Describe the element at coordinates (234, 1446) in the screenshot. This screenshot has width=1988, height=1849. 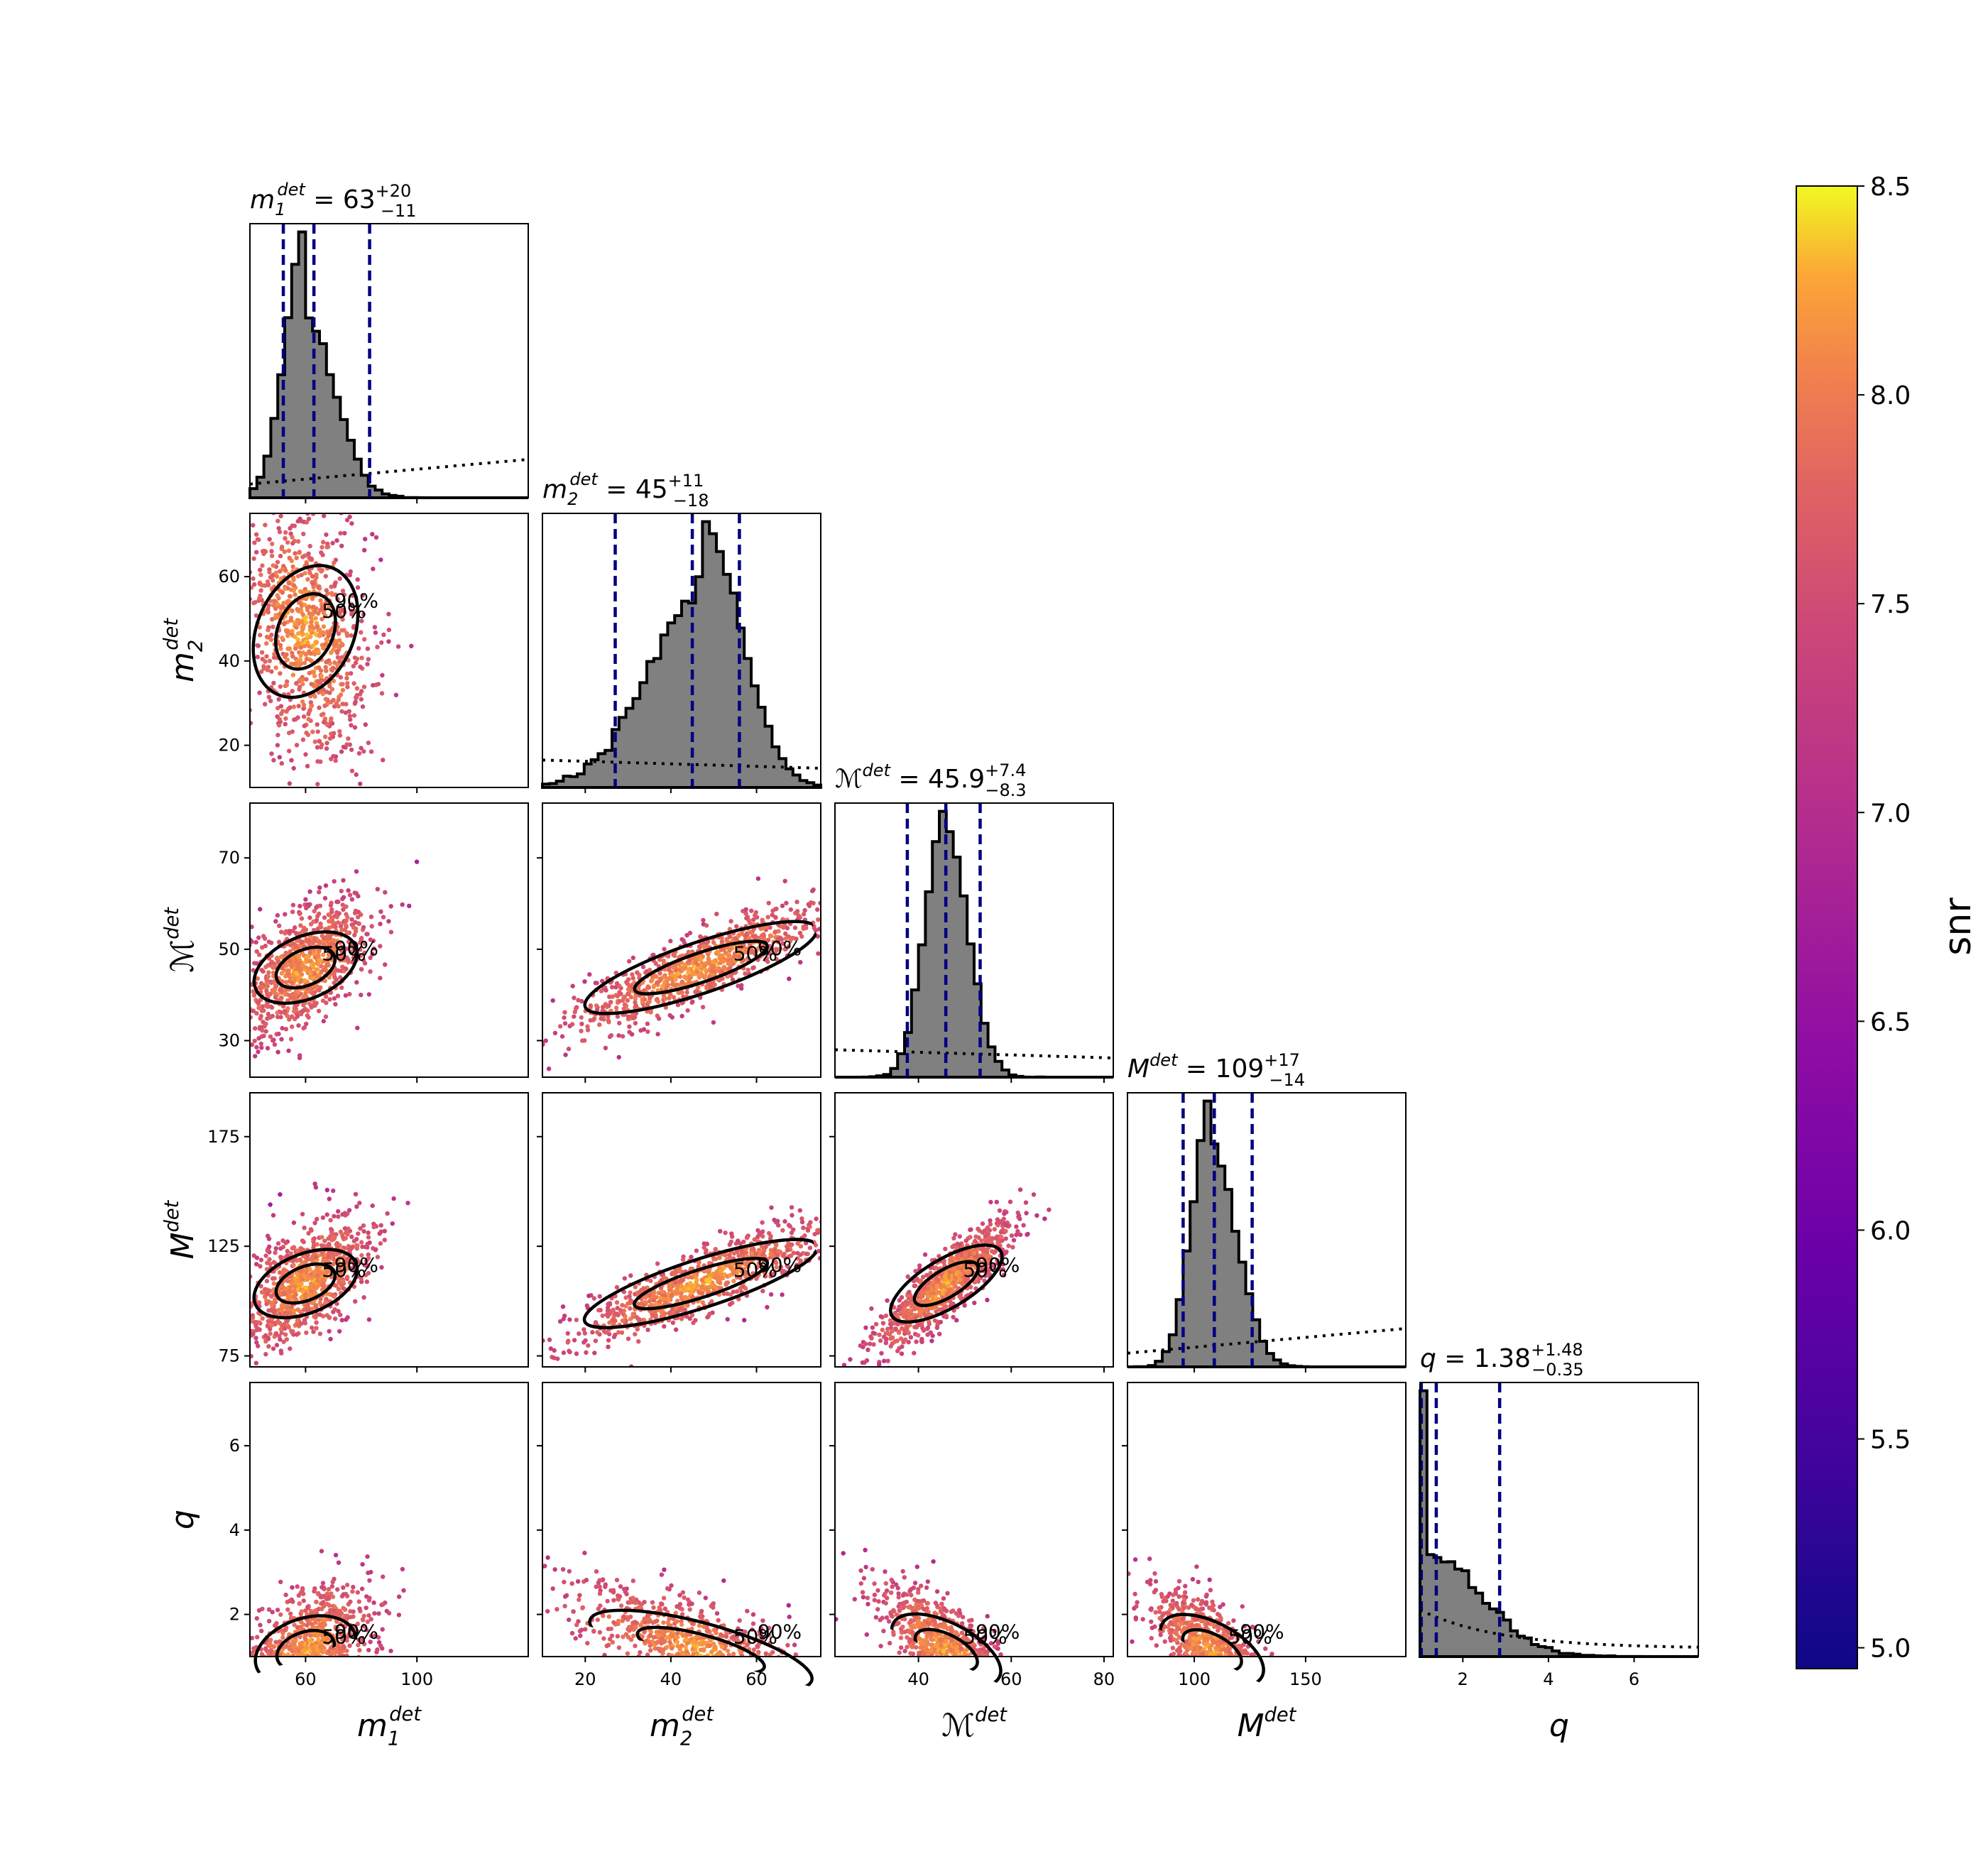
I see `y-tick-label: 6` at that location.